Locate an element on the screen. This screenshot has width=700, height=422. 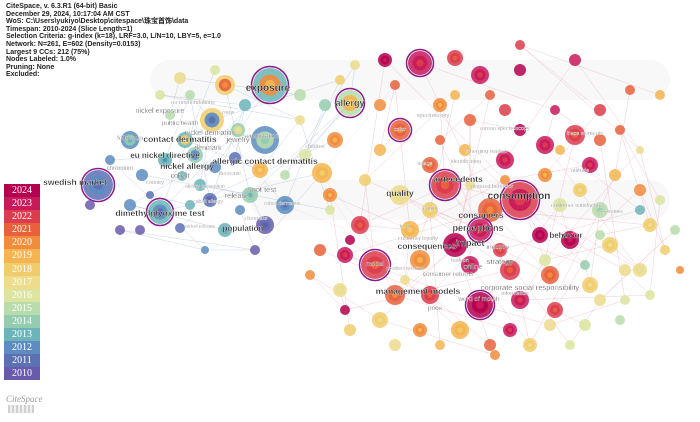
keyword-label: antecedents is located at coordinates (458, 179).